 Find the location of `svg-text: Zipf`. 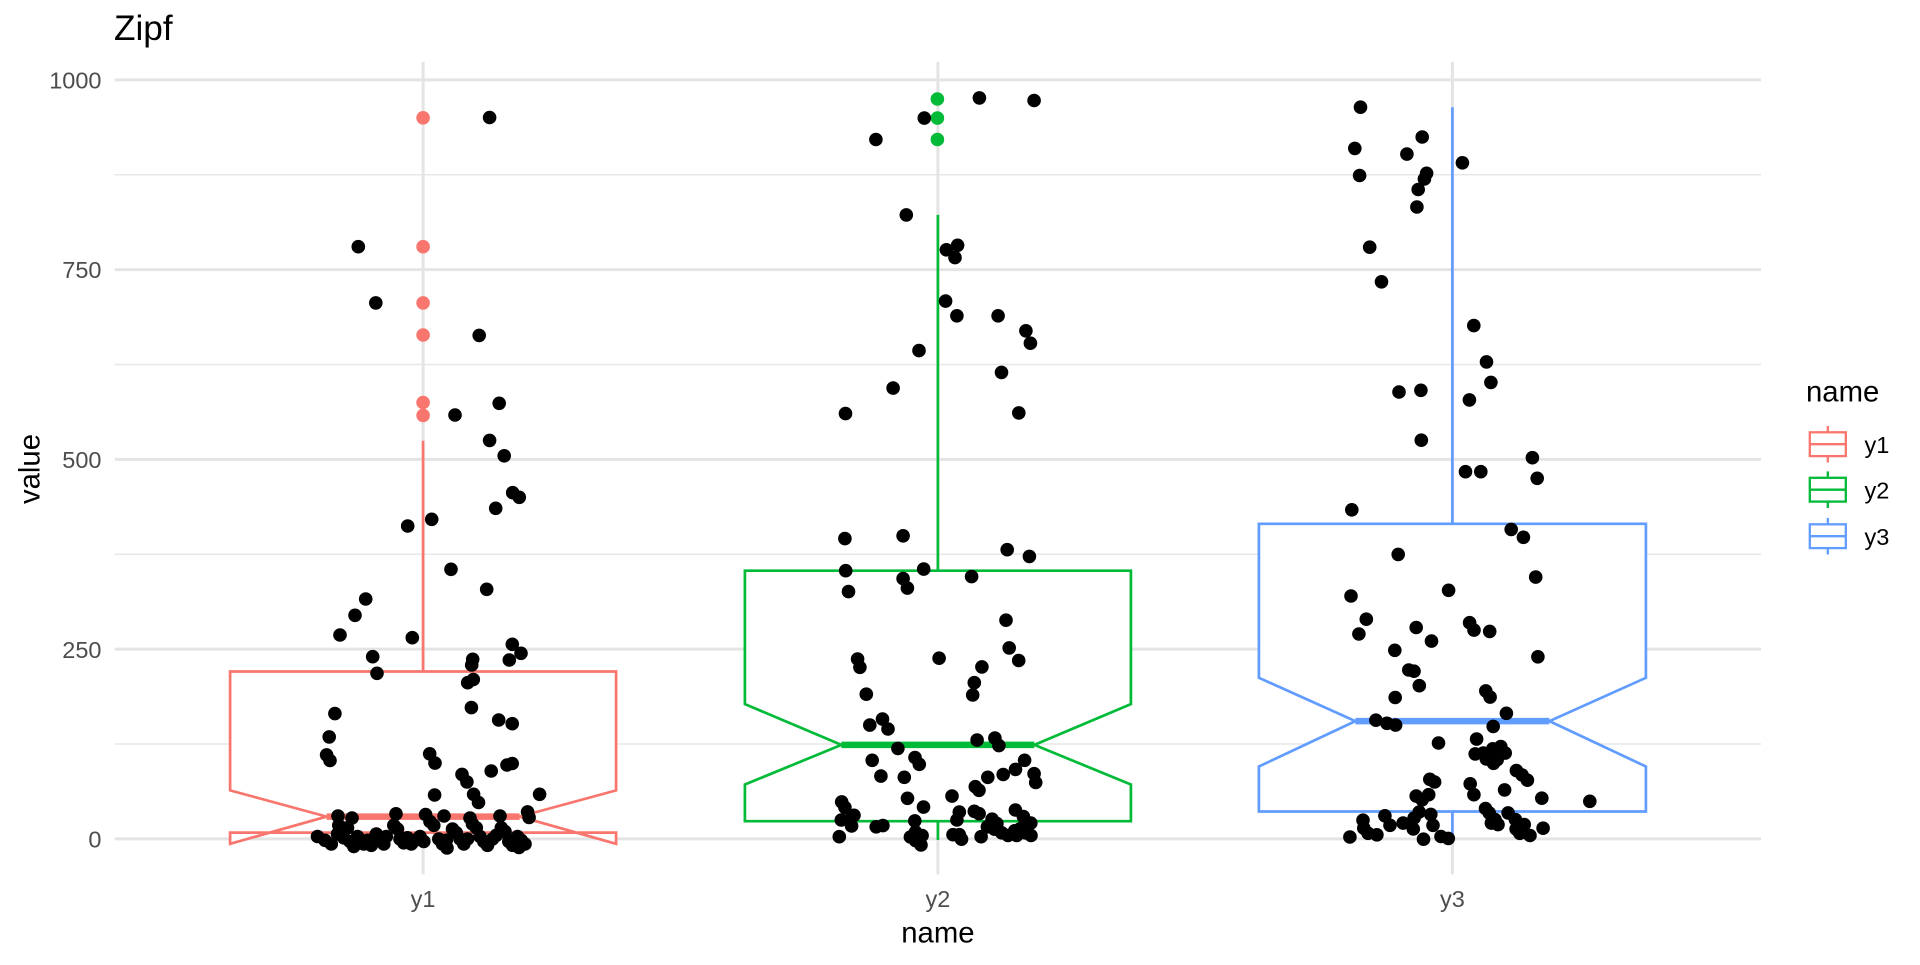

svg-text: Zipf is located at coordinates (143, 28).